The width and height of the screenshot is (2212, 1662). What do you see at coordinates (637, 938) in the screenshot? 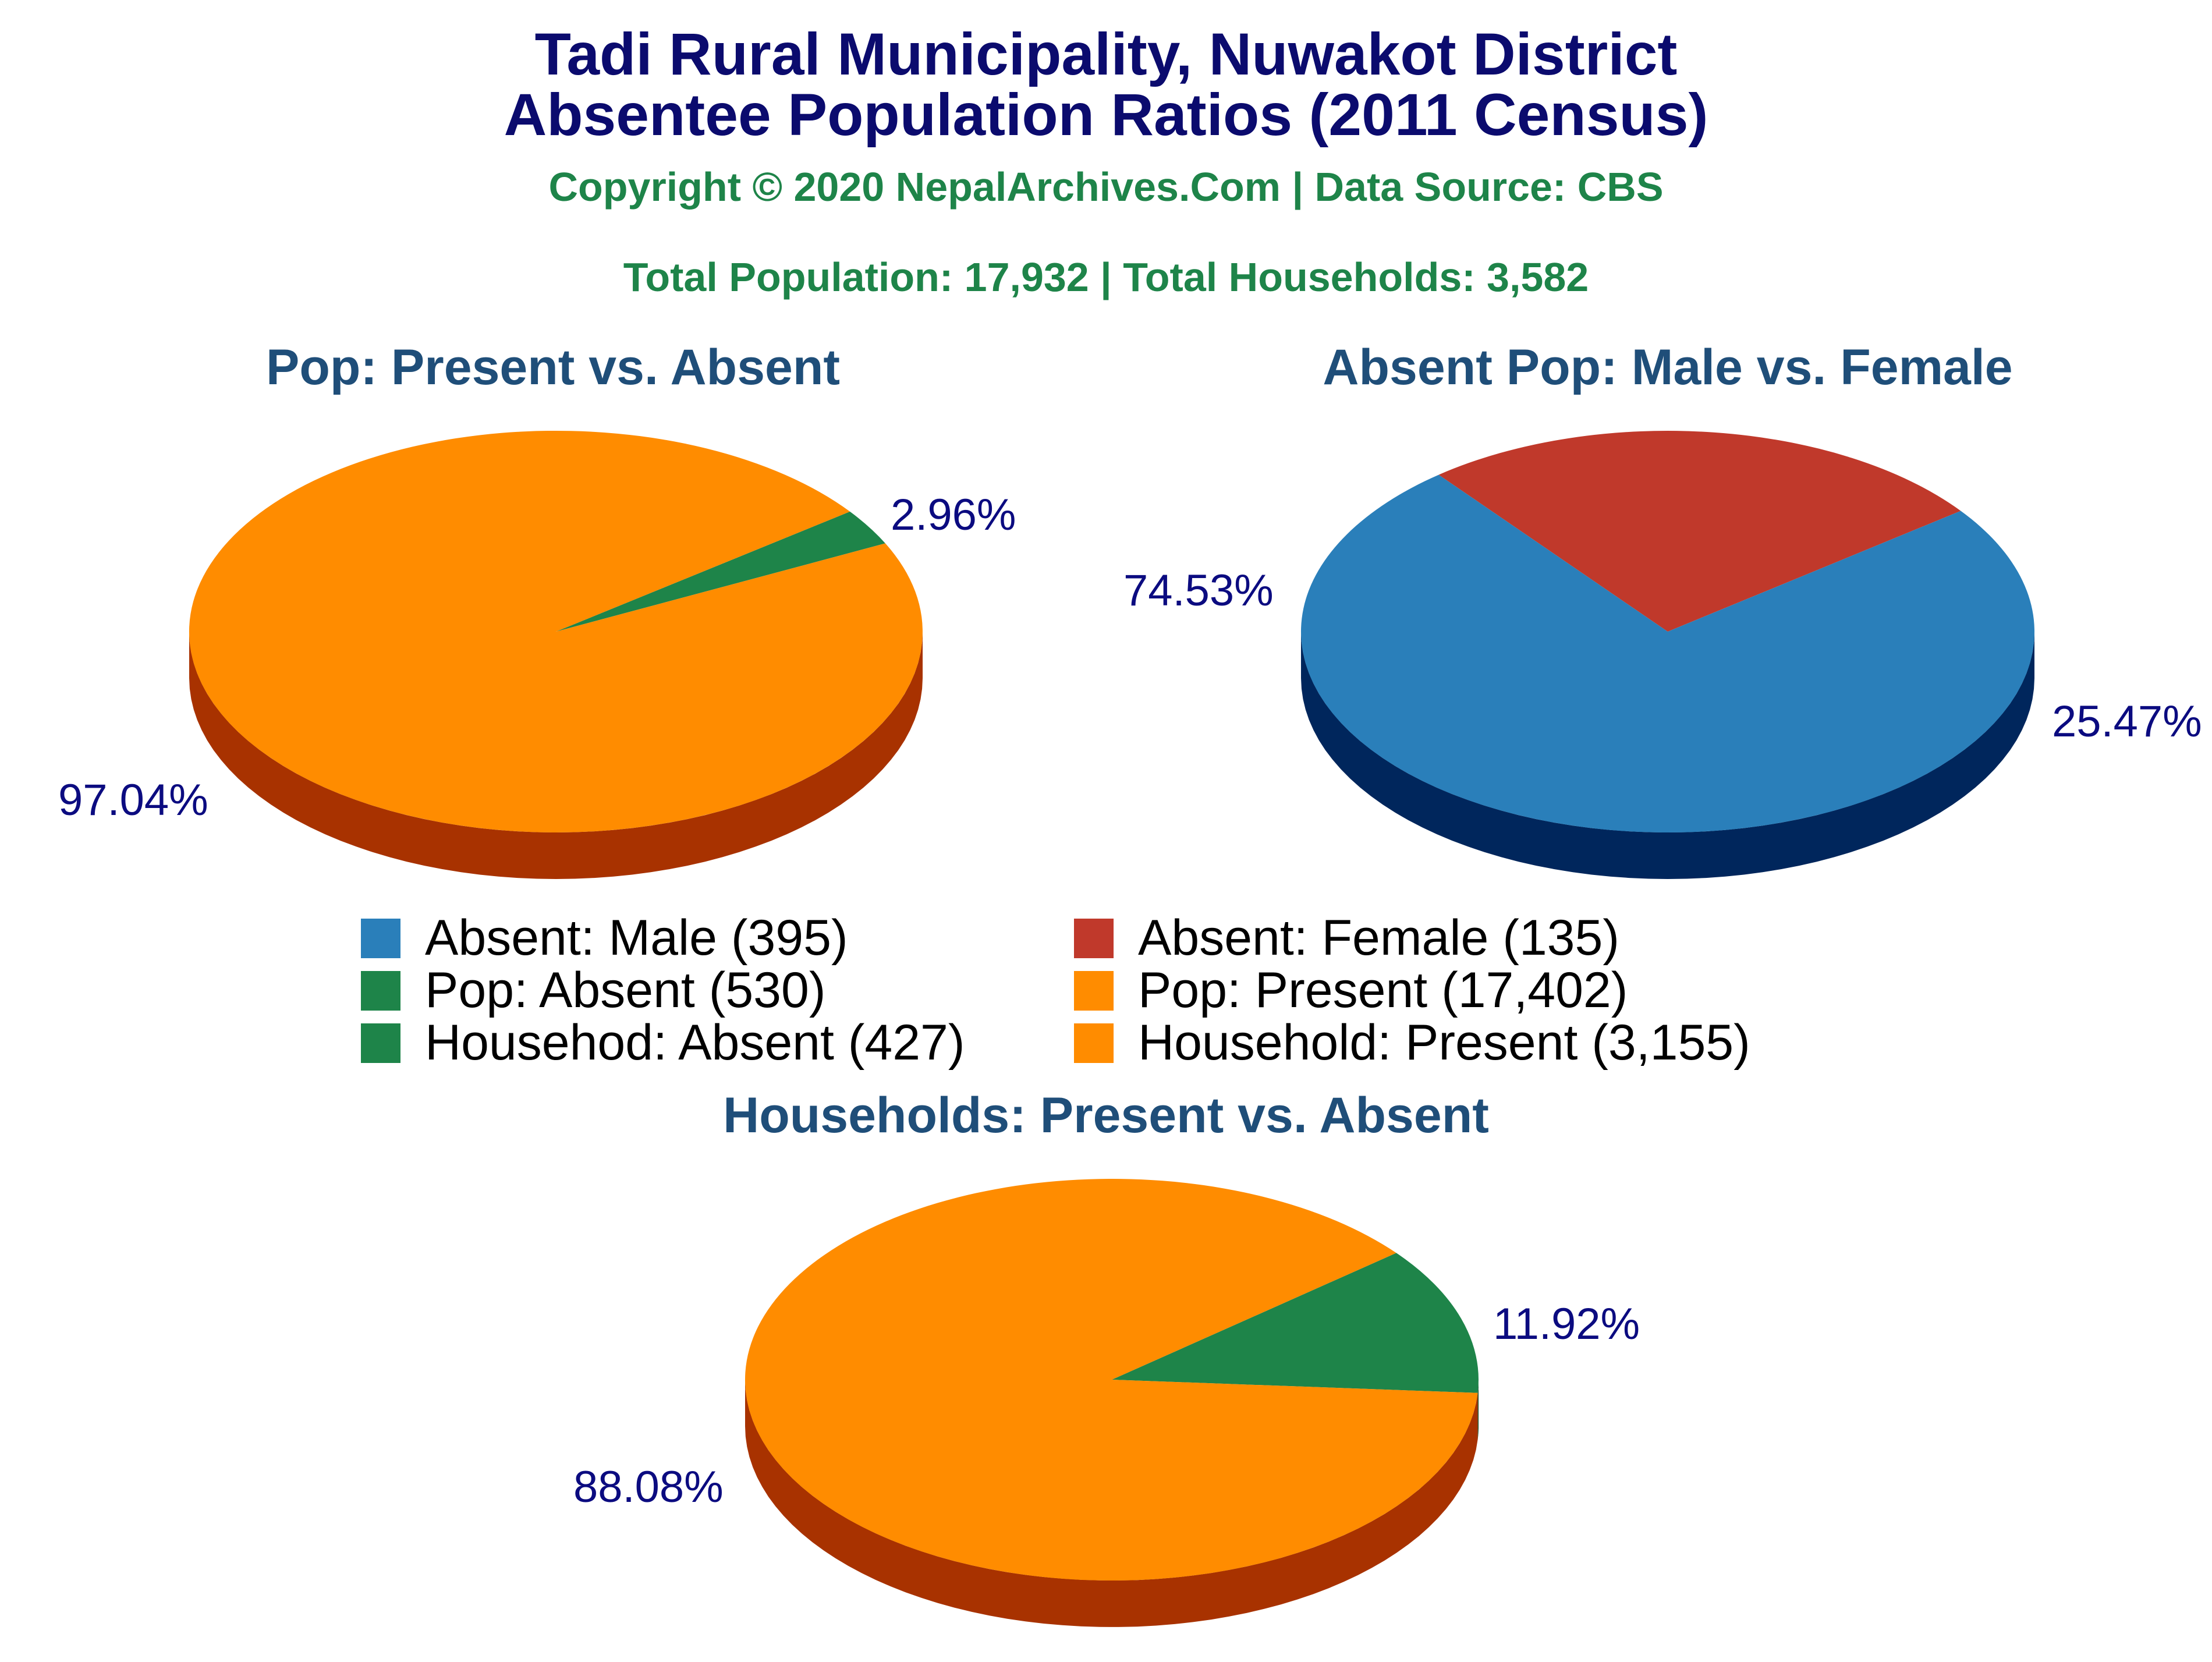
I see `legend-label: Absent: Male (395)` at bounding box center [637, 938].